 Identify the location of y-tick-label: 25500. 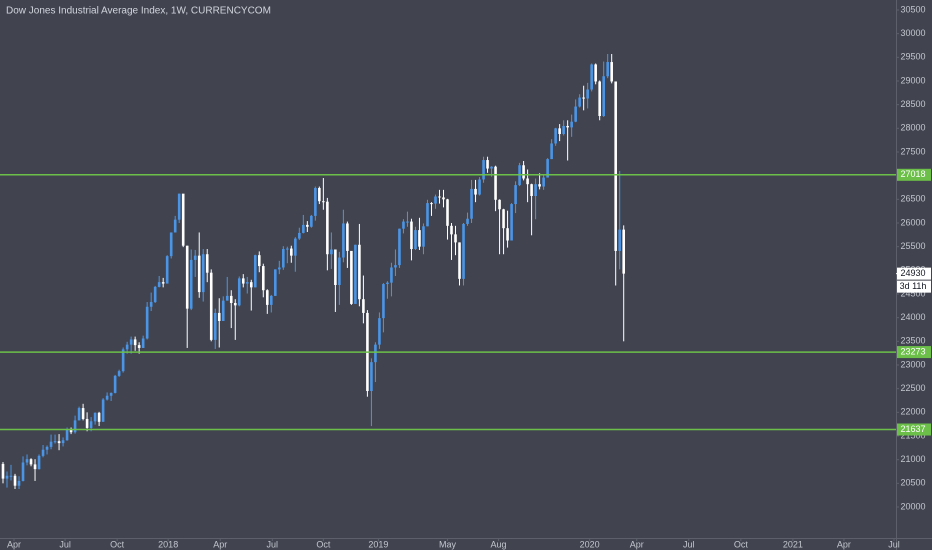
(912, 246).